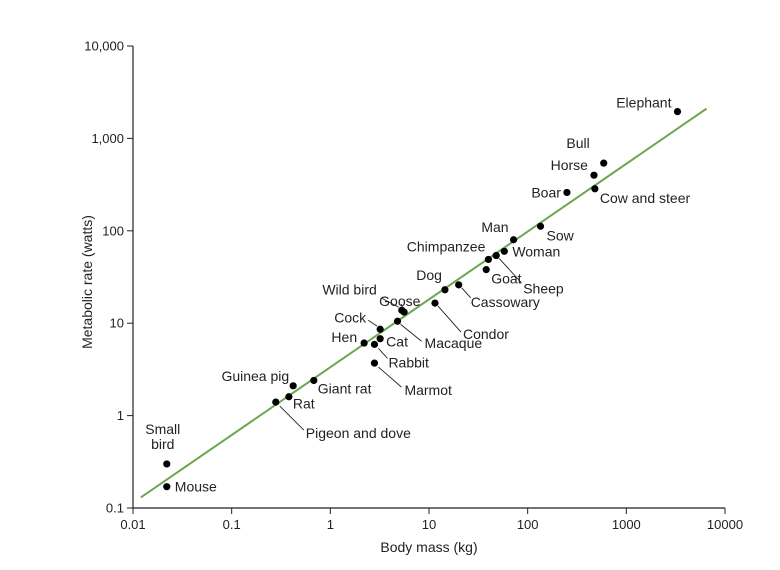  Describe the element at coordinates (577, 143) in the screenshot. I see `label-bull: Bull` at that location.